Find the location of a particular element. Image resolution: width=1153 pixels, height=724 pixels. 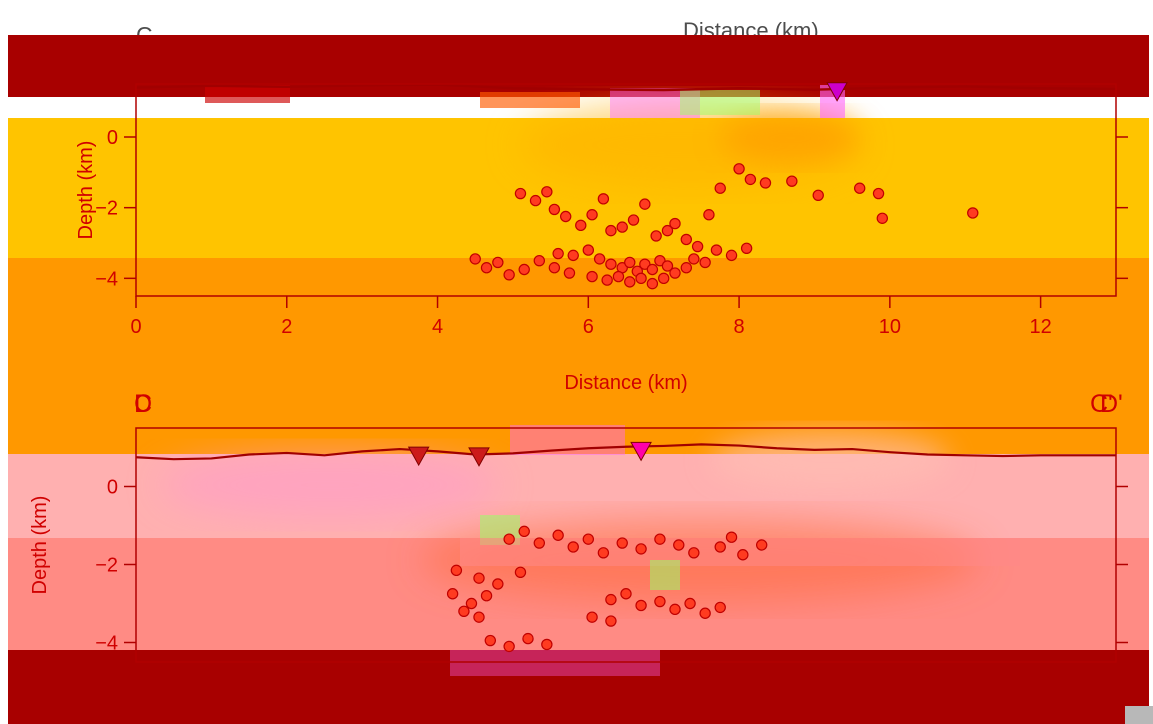

section-d-topography-line is located at coordinates (625, 452).